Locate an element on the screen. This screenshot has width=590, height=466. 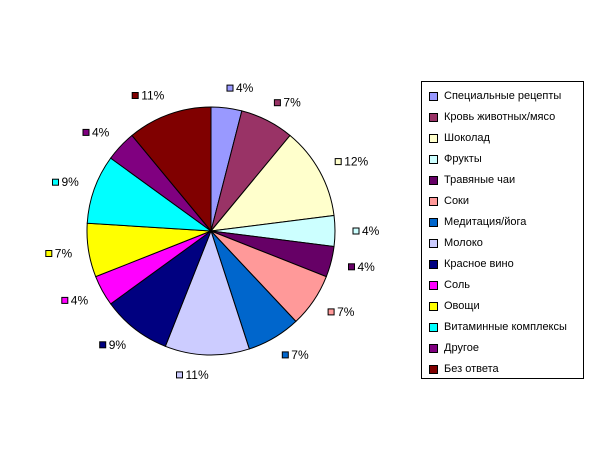
legend-item: Витаминные комплексы is located at coordinates (498, 327).